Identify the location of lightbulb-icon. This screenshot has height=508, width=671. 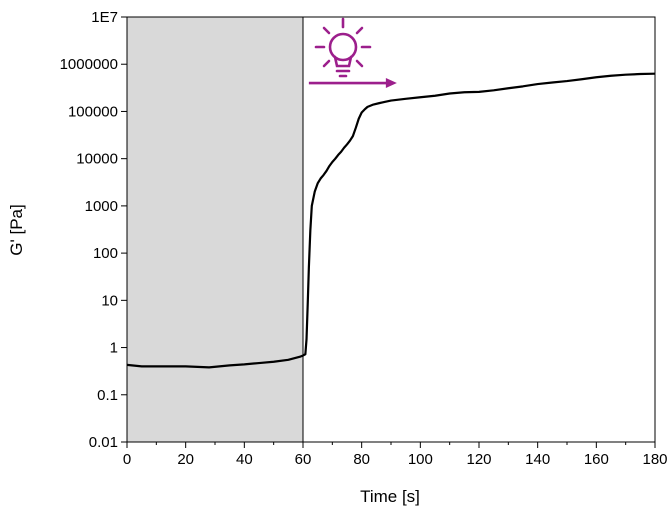
(343, 47).